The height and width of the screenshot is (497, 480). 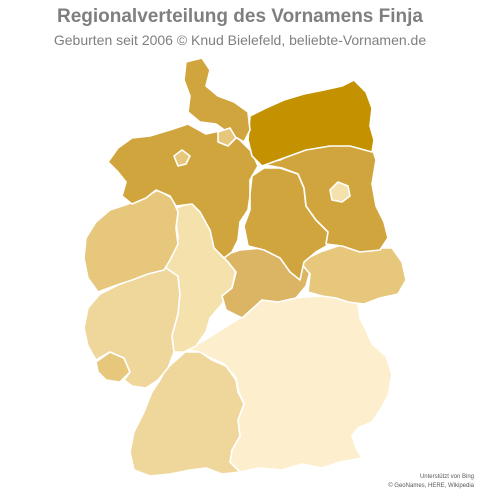 I want to click on region-bremen: Bremen, so click(x=182, y=158).